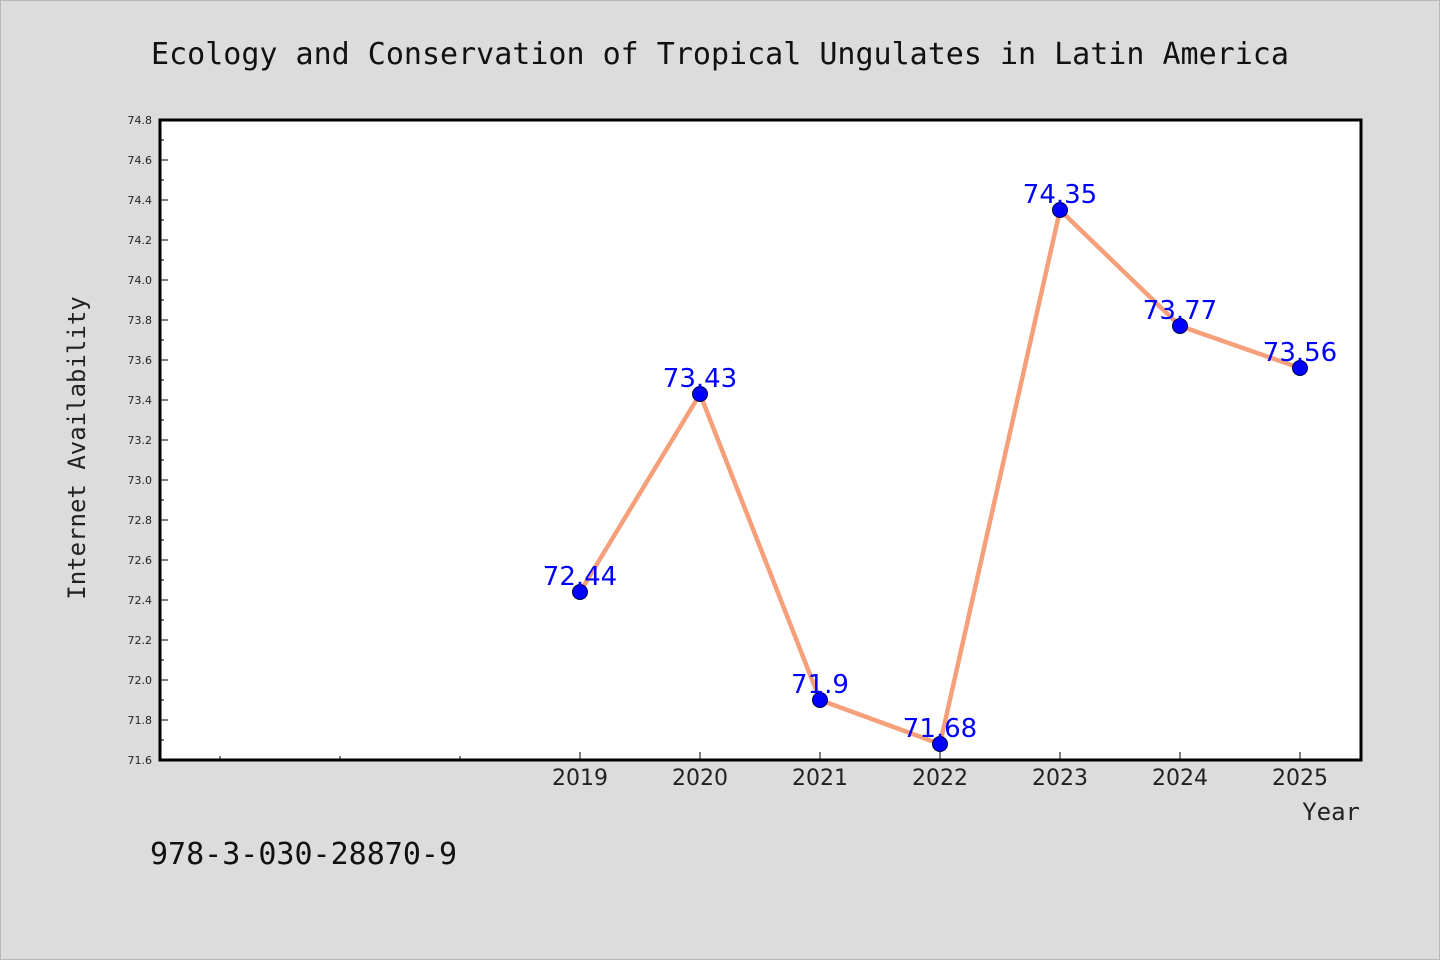 This screenshot has width=1440, height=960. I want to click on data-label: 73.56, so click(1300, 353).